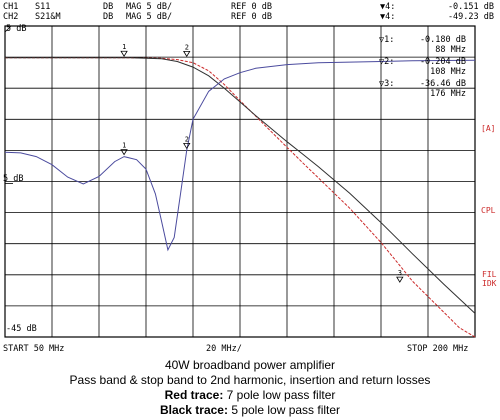 The width and height of the screenshot is (500, 420). Describe the element at coordinates (442, 40) in the screenshot. I see `marker-1-value: -0.180 dB` at that location.